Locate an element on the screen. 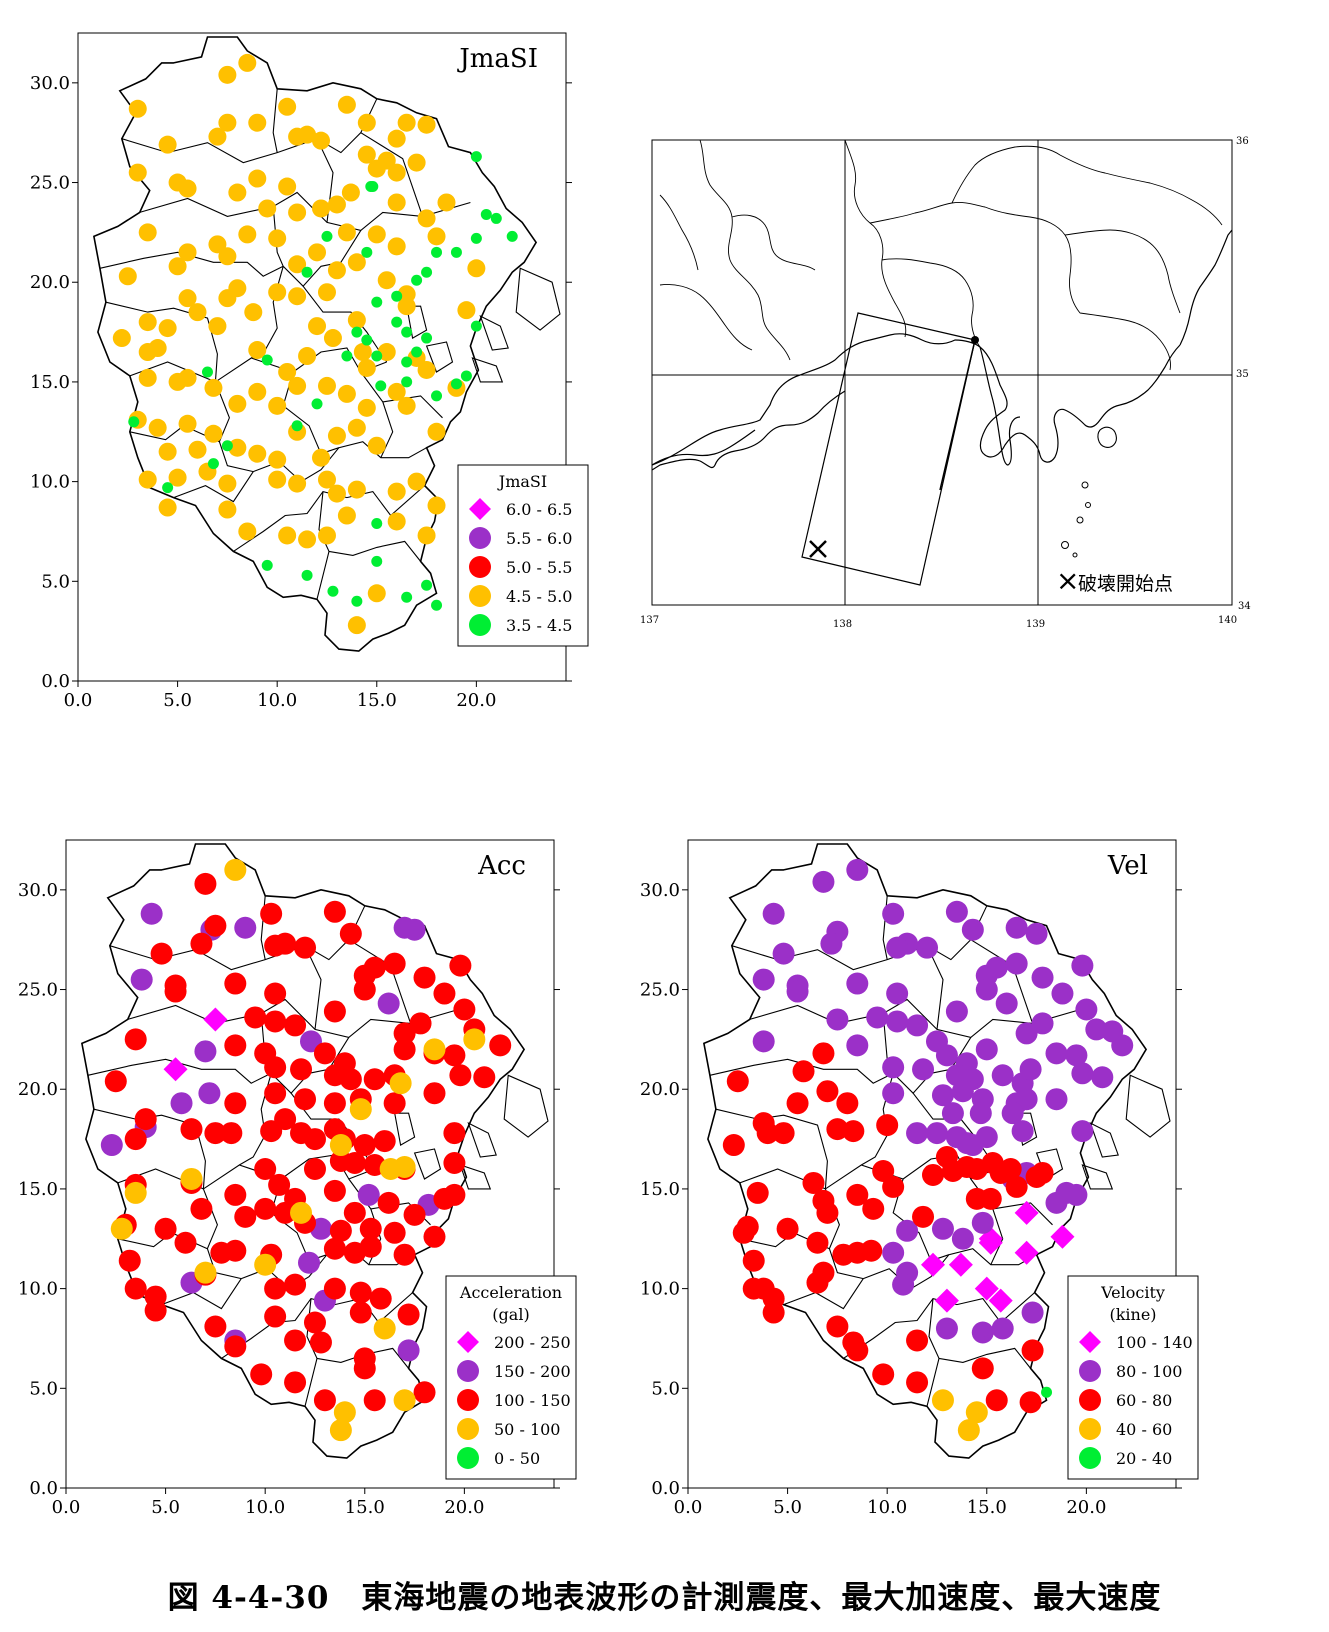 The width and height of the screenshot is (1329, 1632). harbour-pier is located at coordinates (475, 1177).